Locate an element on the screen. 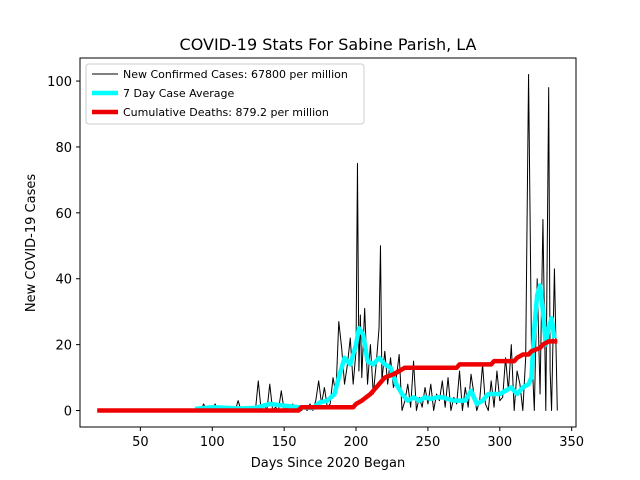  y-tick-label: 0 is located at coordinates (68, 412).